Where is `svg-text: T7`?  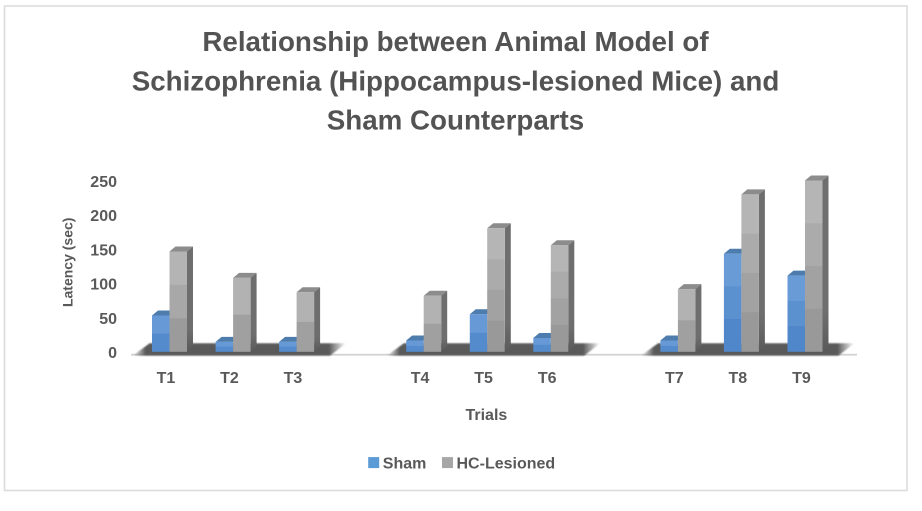 svg-text: T7 is located at coordinates (674, 378).